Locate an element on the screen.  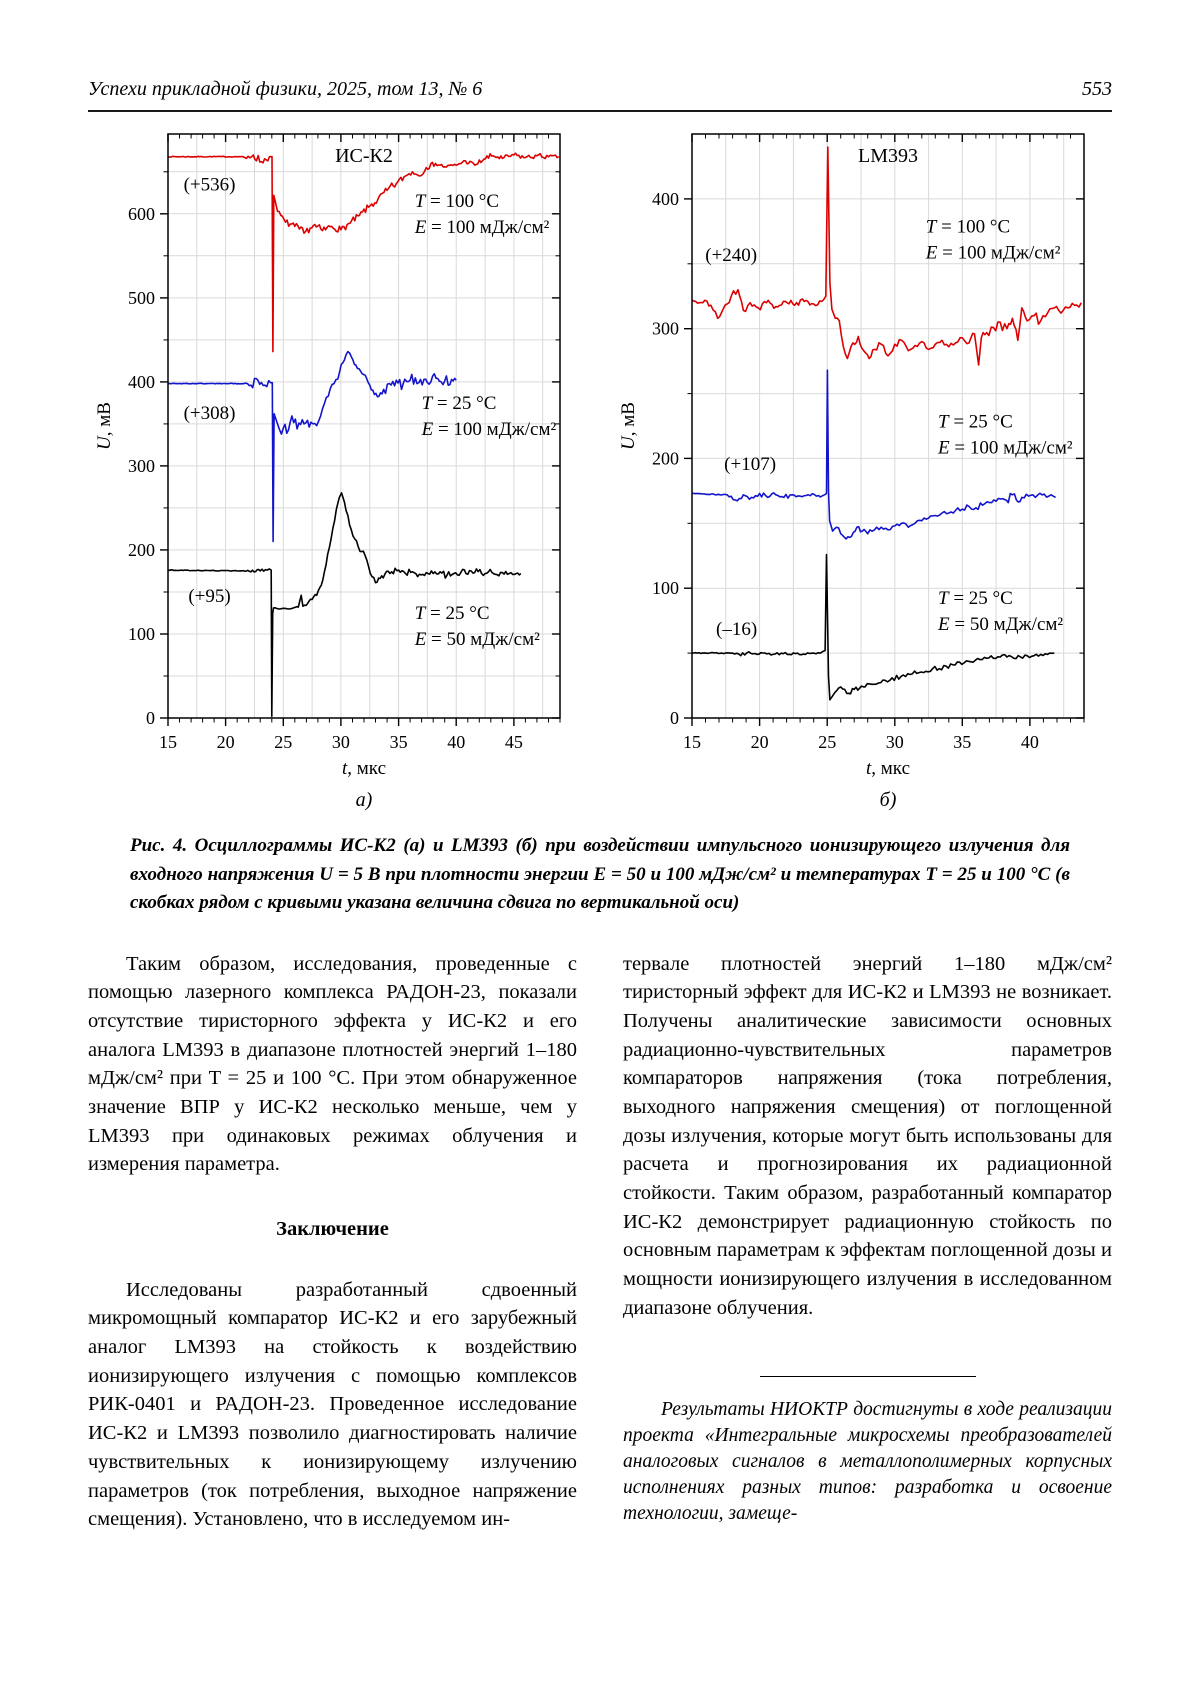
svg-text: ИС-К2 is located at coordinates (364, 156).